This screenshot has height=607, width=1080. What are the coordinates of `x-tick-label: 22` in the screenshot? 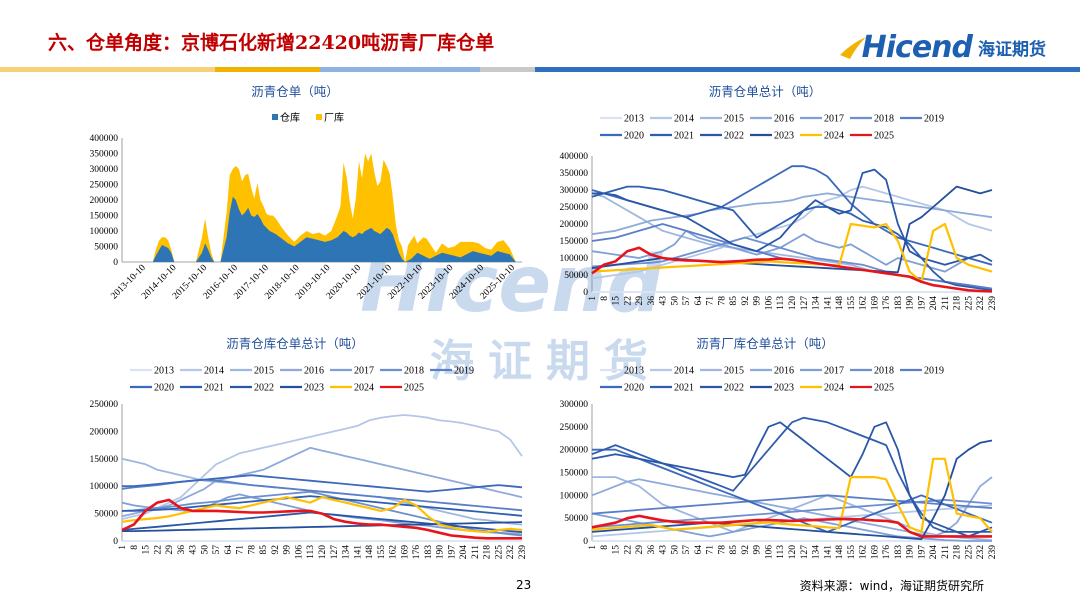 It's located at (628, 301).